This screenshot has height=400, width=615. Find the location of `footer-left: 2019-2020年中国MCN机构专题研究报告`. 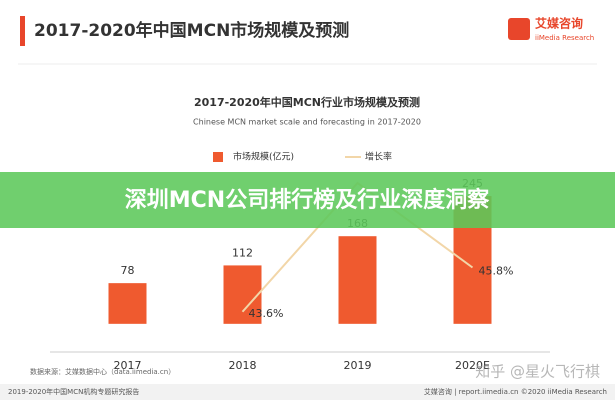

footer-left: 2019-2020年中国MCN机构专题研究报告 is located at coordinates (73, 391).